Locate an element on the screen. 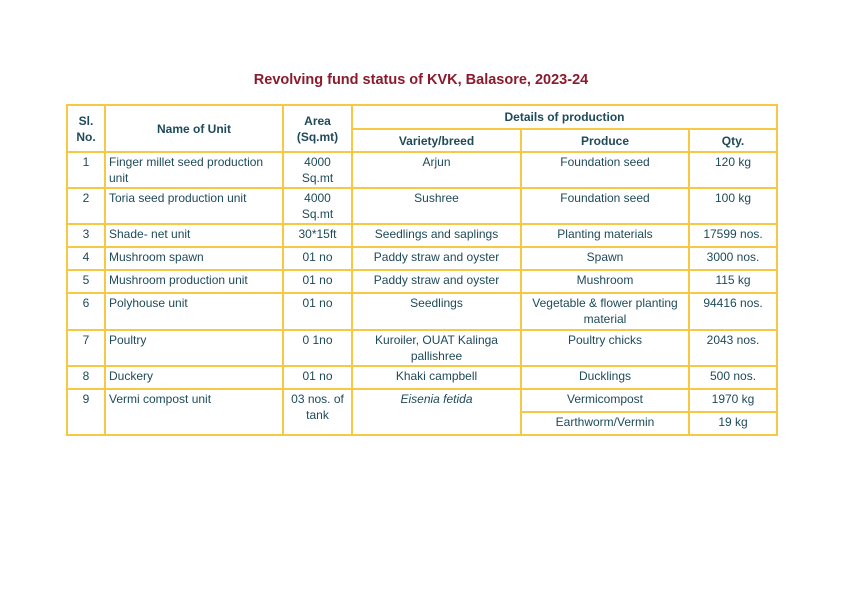  qty-cell: 2043 nos. is located at coordinates (733, 348).